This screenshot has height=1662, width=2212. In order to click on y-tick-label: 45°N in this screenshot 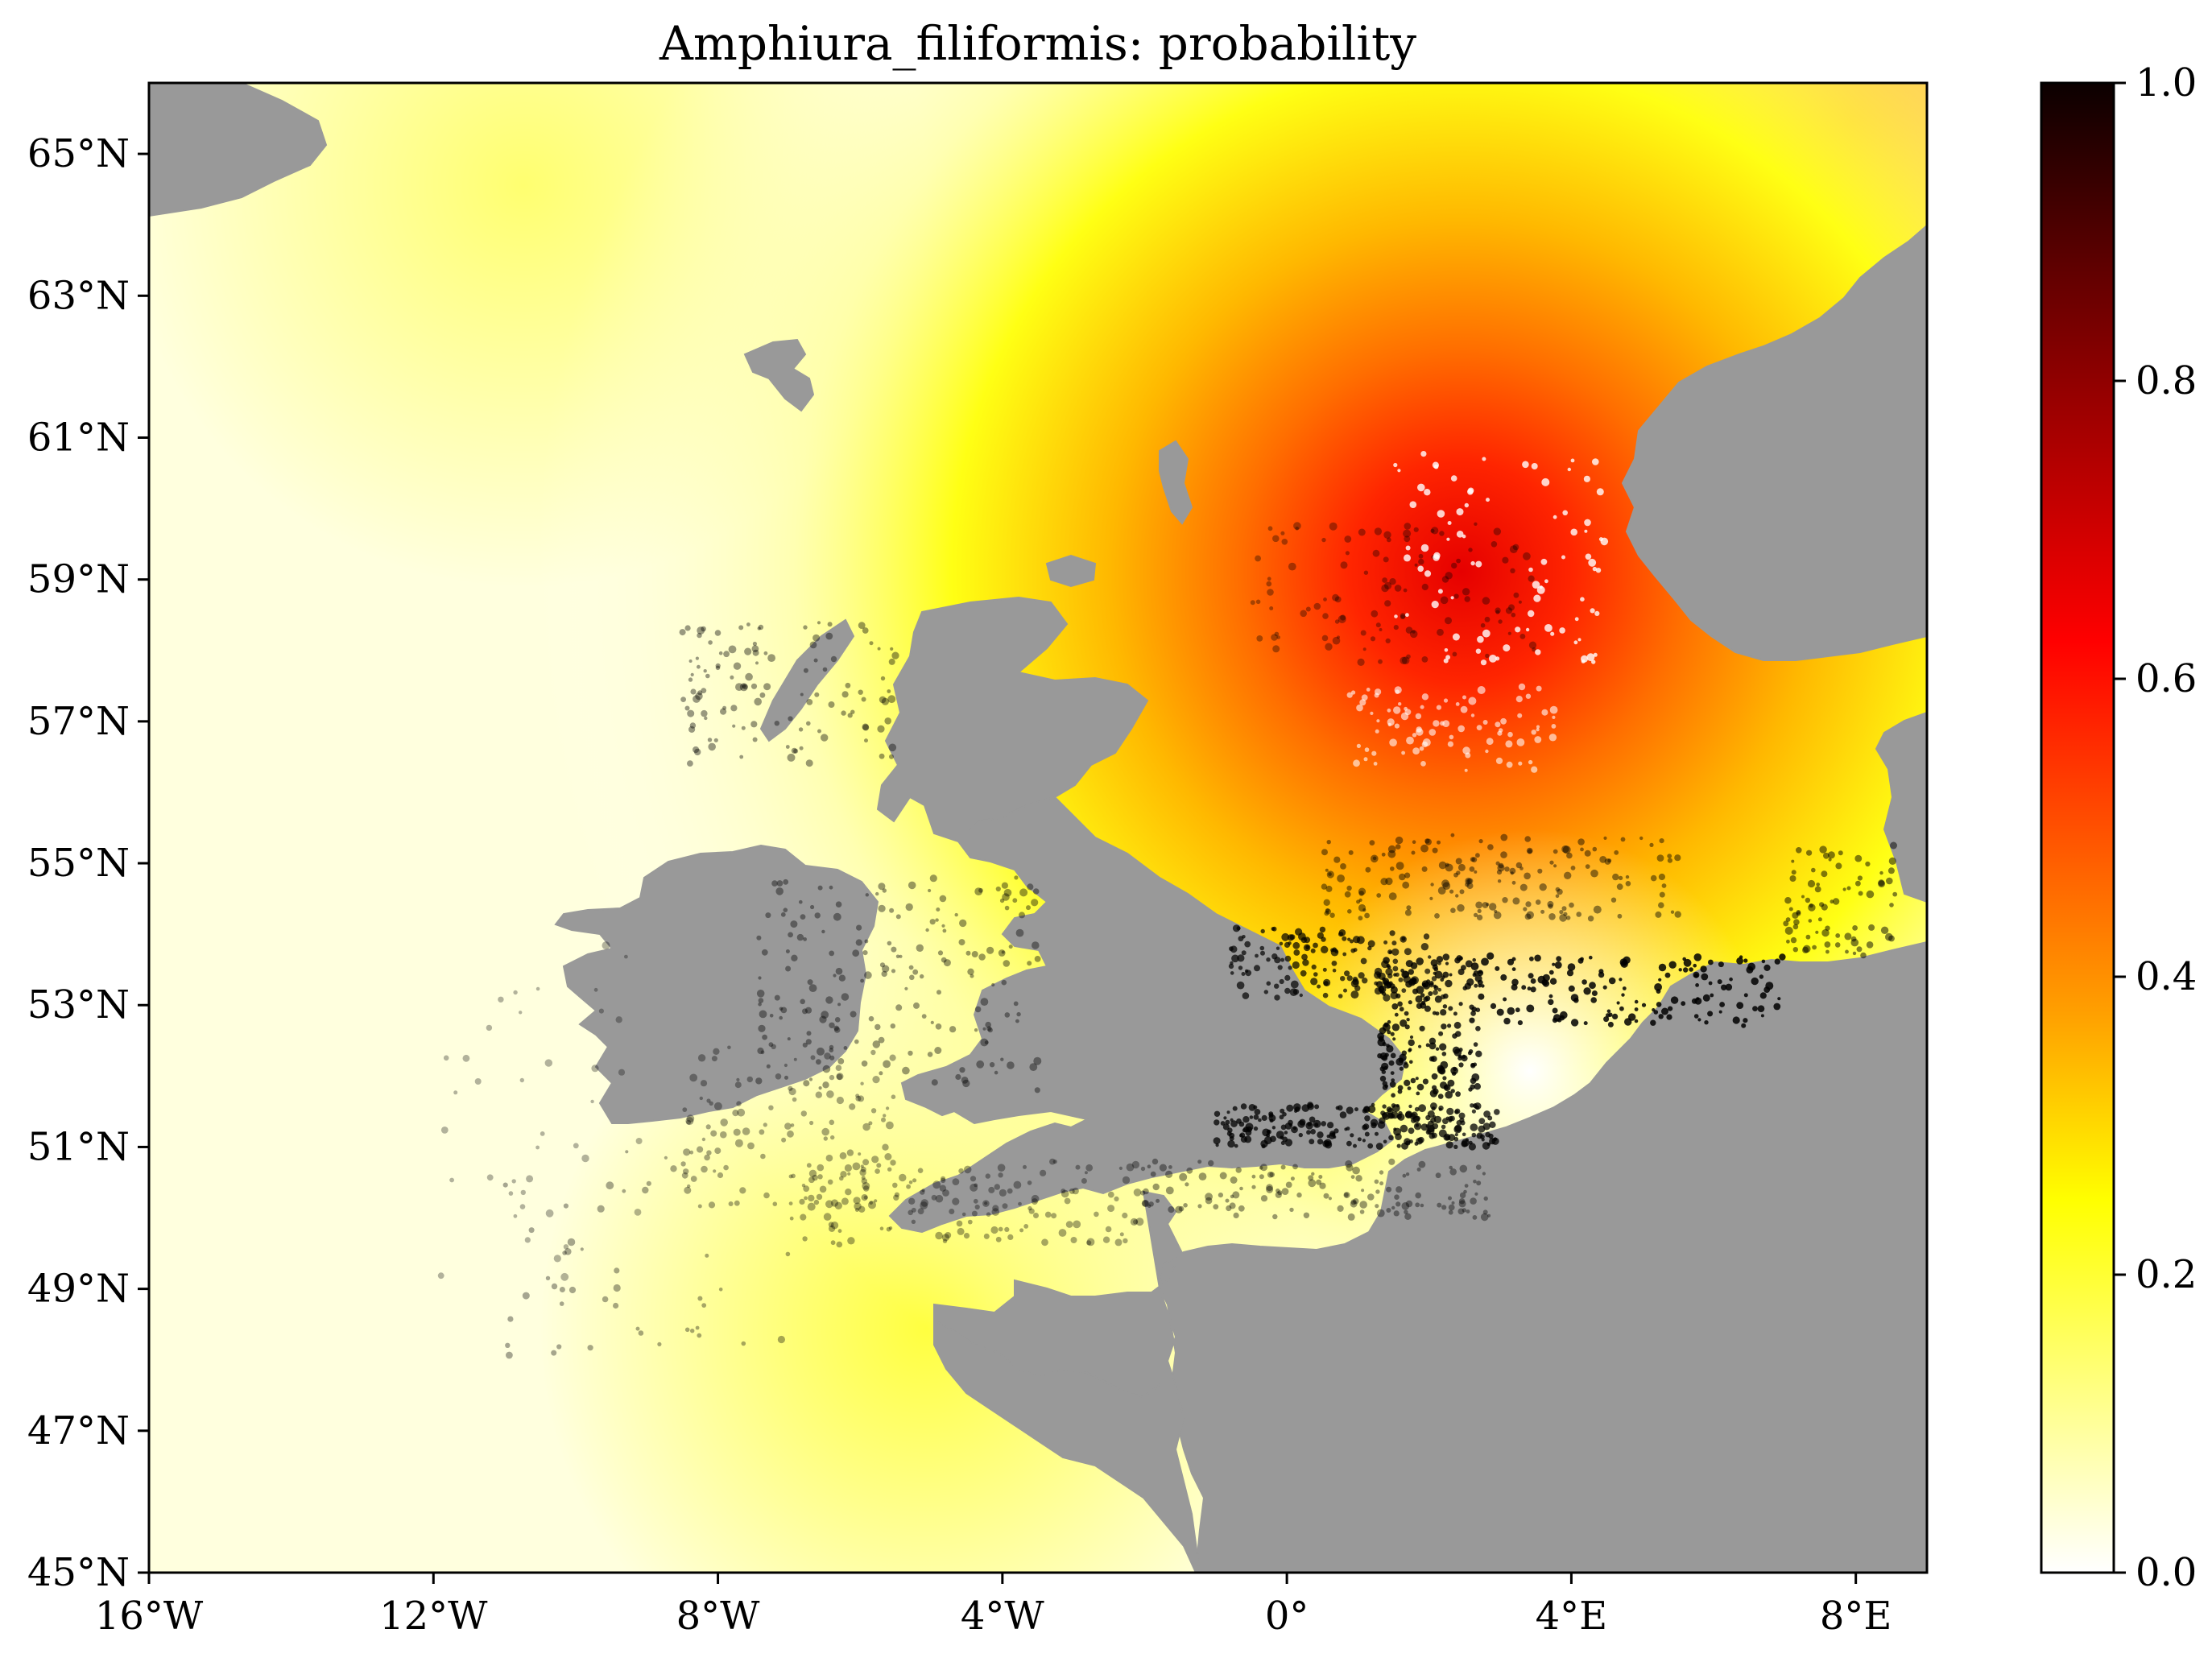, I will do `click(78, 1572)`.